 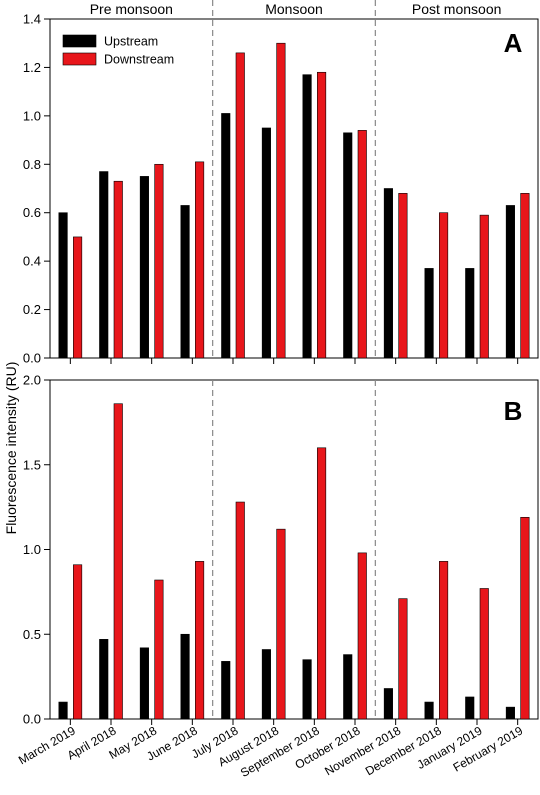 I want to click on y-tick-label: 1.5, so click(x=32, y=464).